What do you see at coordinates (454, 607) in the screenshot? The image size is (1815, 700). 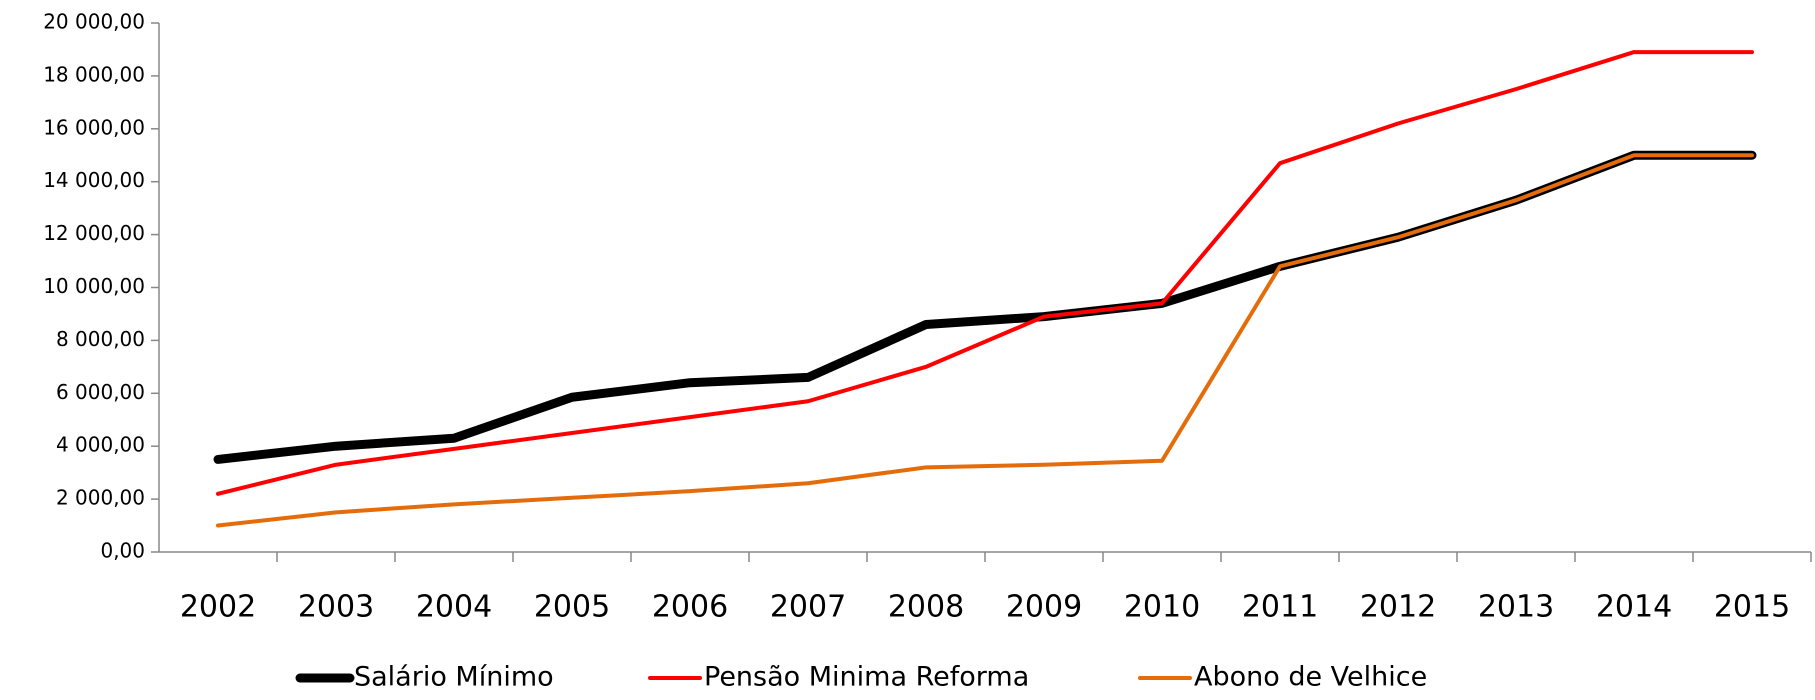 I see `x-tick-label: 2004` at bounding box center [454, 607].